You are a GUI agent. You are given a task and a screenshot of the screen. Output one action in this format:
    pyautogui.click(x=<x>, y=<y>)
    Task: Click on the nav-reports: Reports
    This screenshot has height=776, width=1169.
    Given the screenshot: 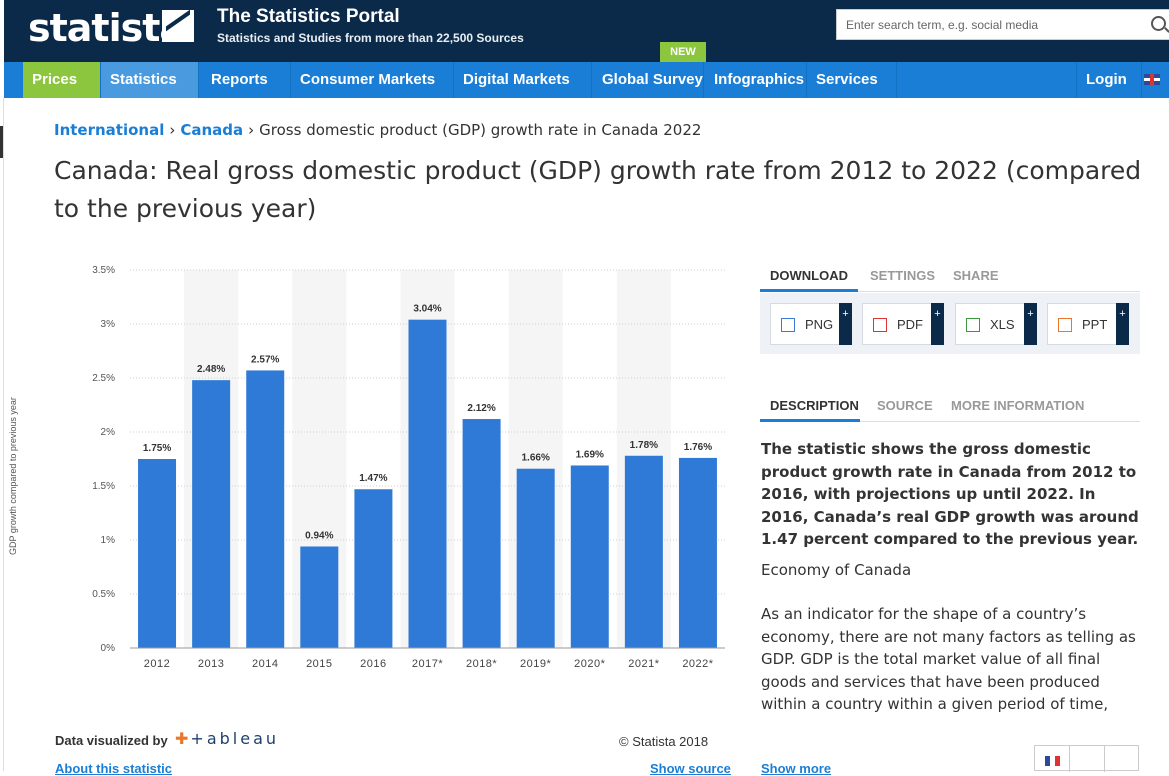 What is the action you would take?
    pyautogui.click(x=246, y=80)
    